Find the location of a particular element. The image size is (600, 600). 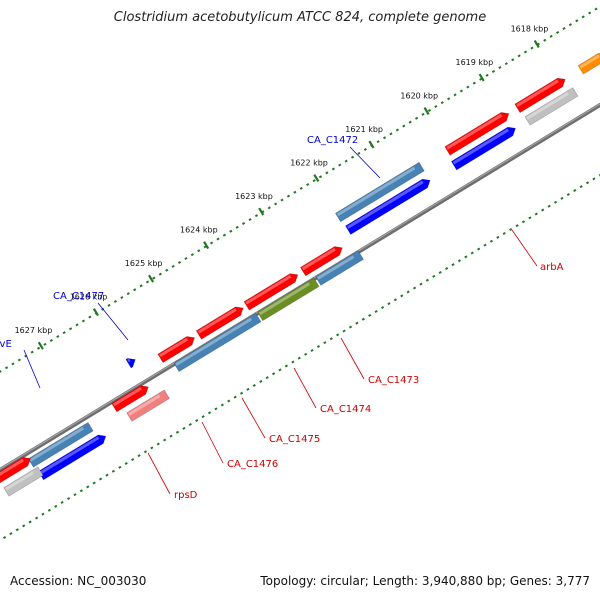

tick-label: 1625 kbp is located at coordinates (144, 263).